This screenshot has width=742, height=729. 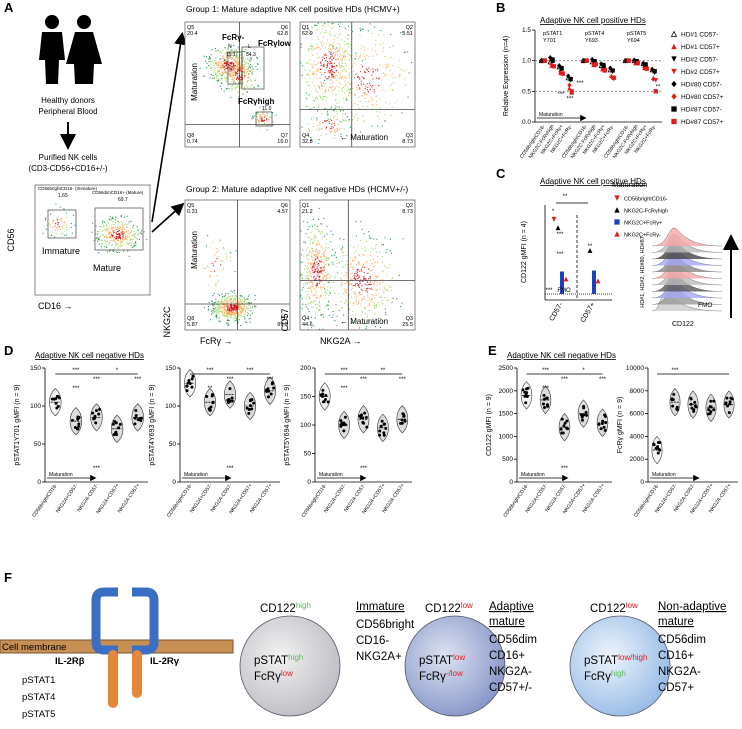 What do you see at coordinates (701, 110) in the screenshot?
I see `legend-label: HD#87 CD57-` at bounding box center [701, 110].